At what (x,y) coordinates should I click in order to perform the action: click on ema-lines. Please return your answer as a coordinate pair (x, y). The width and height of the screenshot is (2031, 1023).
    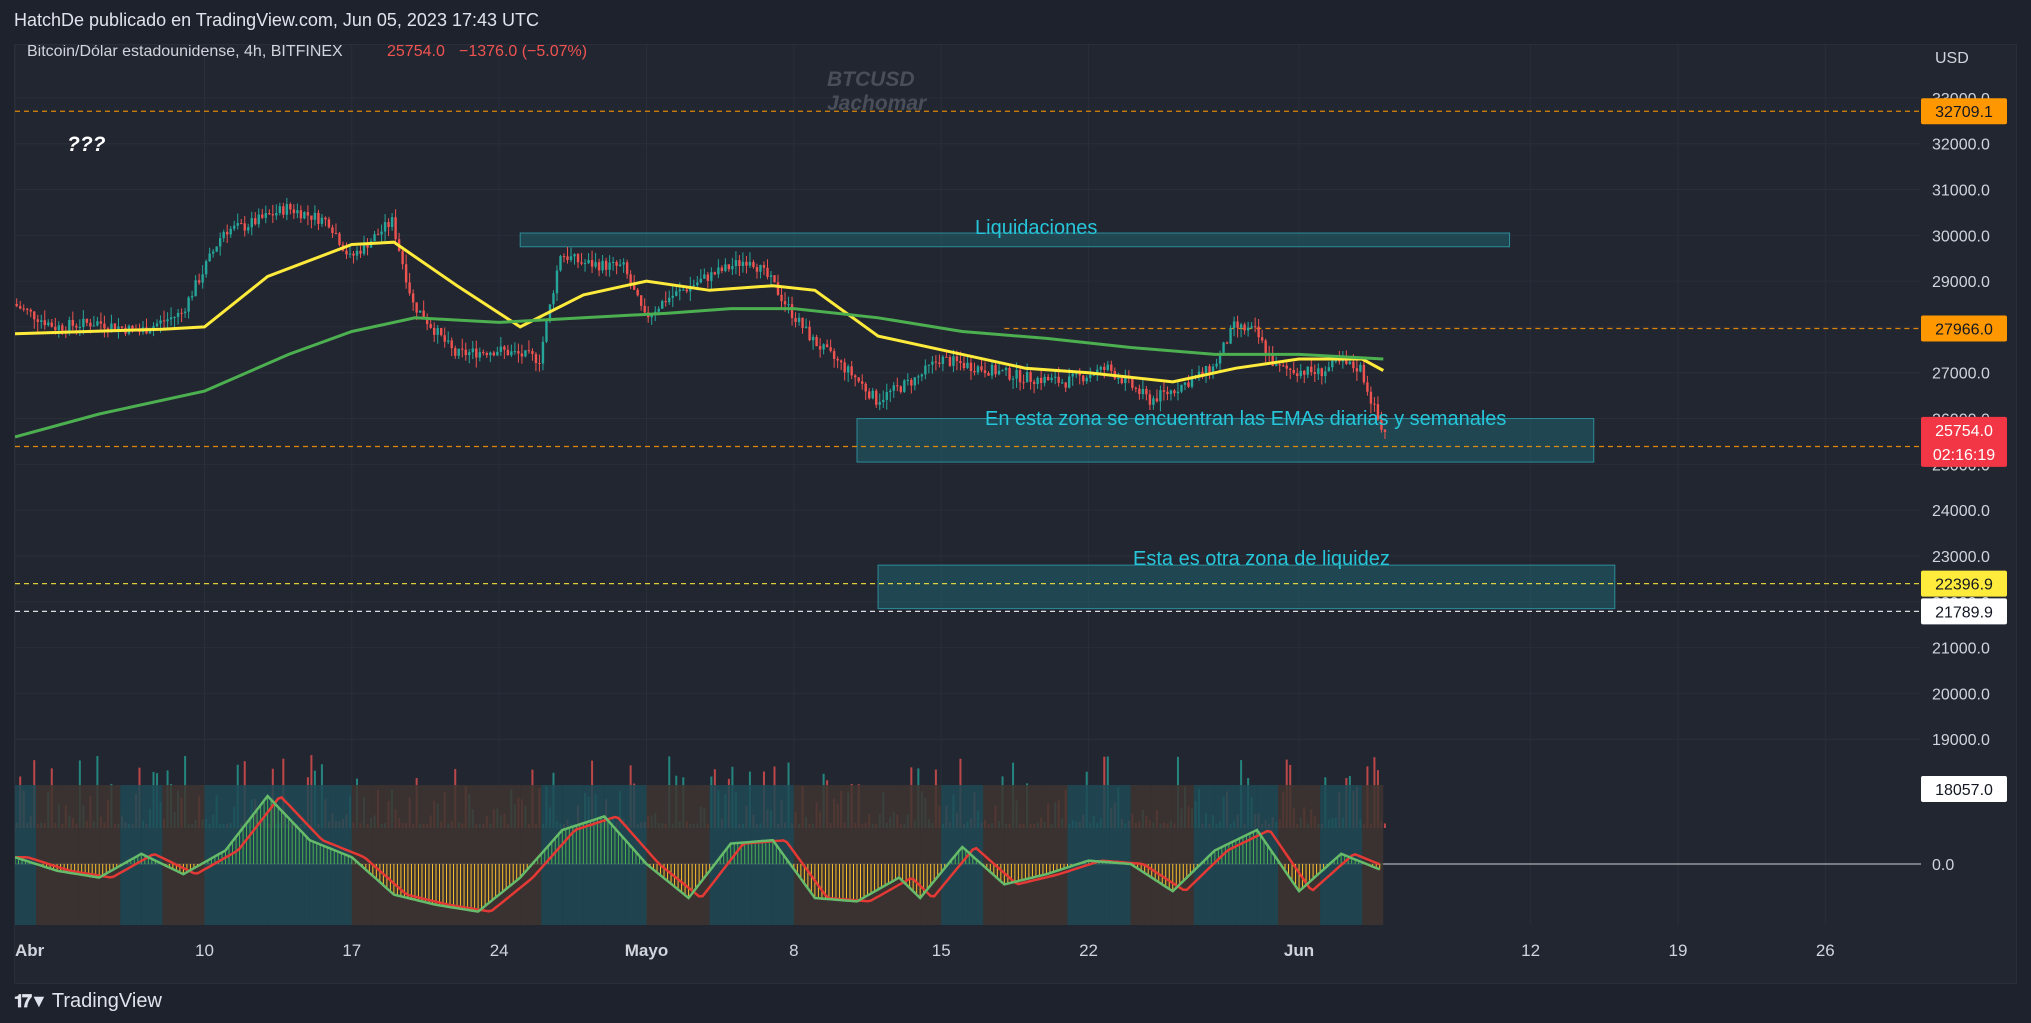
    Looking at the image, I should click on (700, 339).